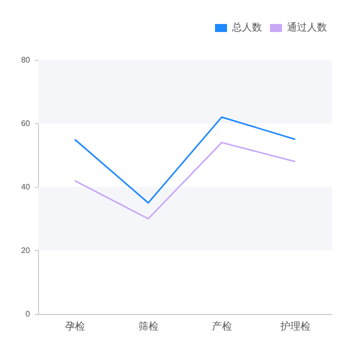  I want to click on y-tick-label: 40, so click(26, 187).